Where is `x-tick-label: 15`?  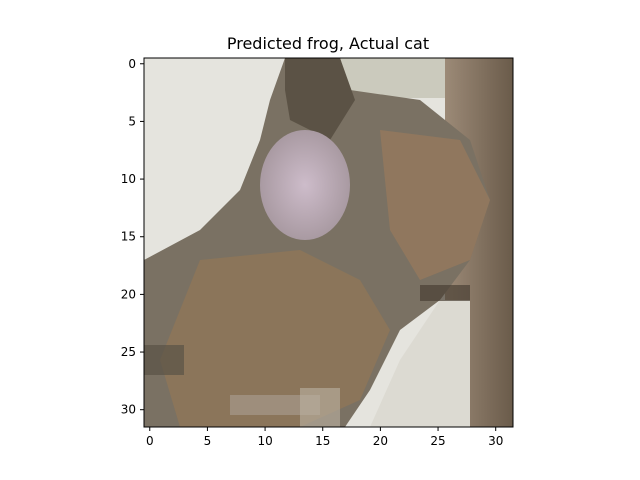 x-tick-label: 15 is located at coordinates (322, 441).